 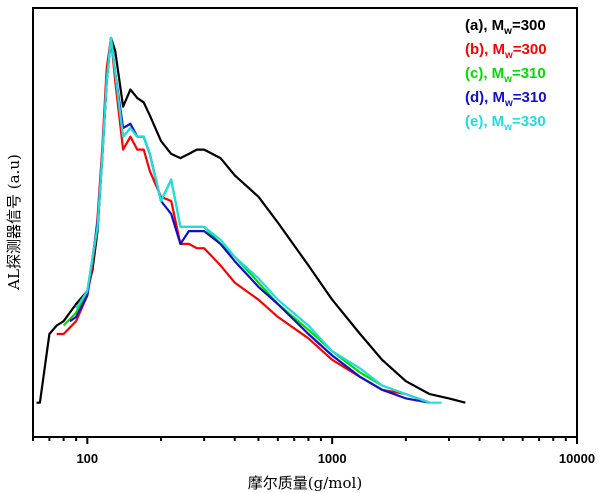 I want to click on legend-entry: (c), Mw=310, so click(x=505, y=75).